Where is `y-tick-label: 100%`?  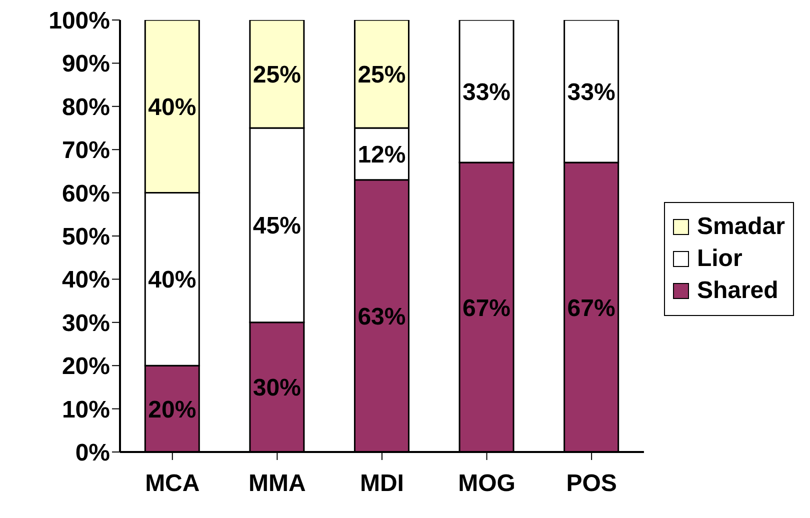 y-tick-label: 100% is located at coordinates (79, 21).